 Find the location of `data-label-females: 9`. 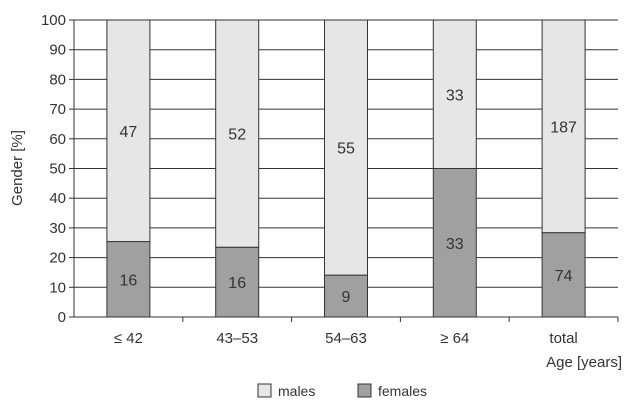

data-label-females: 9 is located at coordinates (346, 297).